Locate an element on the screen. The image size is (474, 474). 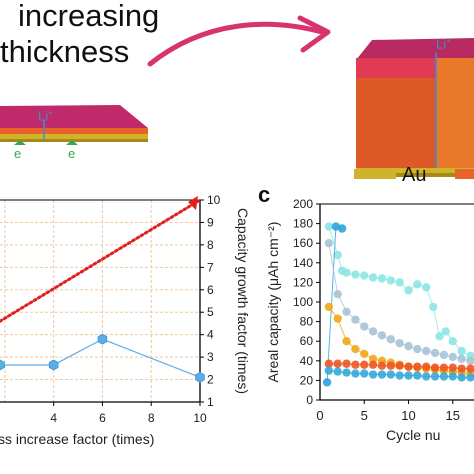
thickness-arrow-icon is located at coordinates (236, 44).